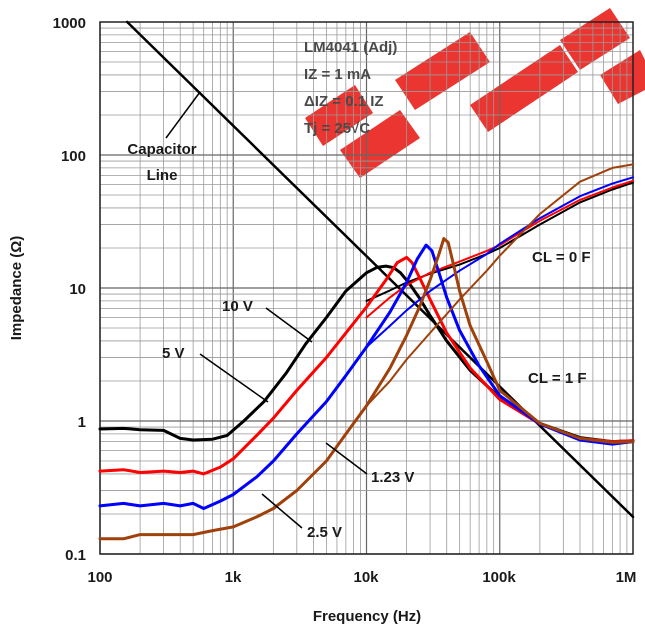  Describe the element at coordinates (161, 149) in the screenshot. I see `capacitor-line-label-1: Capacitor` at that location.